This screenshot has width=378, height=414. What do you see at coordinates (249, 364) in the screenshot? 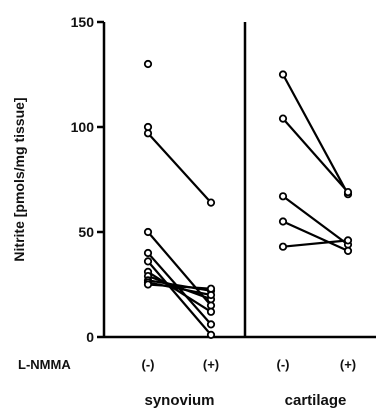
I see `condition-labels: (-) (+) (-) (+)` at bounding box center [249, 364].